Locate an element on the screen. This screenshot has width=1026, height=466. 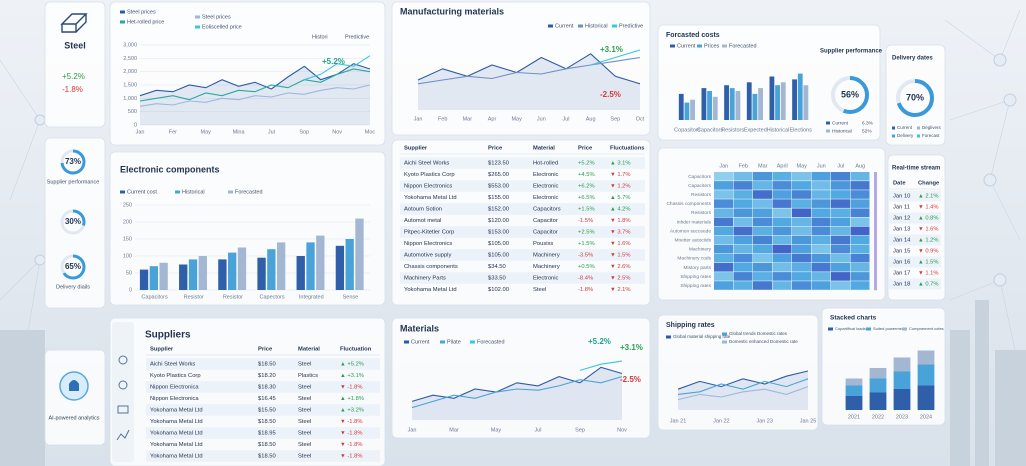
table-cell: -1.5% is located at coordinates (585, 221).